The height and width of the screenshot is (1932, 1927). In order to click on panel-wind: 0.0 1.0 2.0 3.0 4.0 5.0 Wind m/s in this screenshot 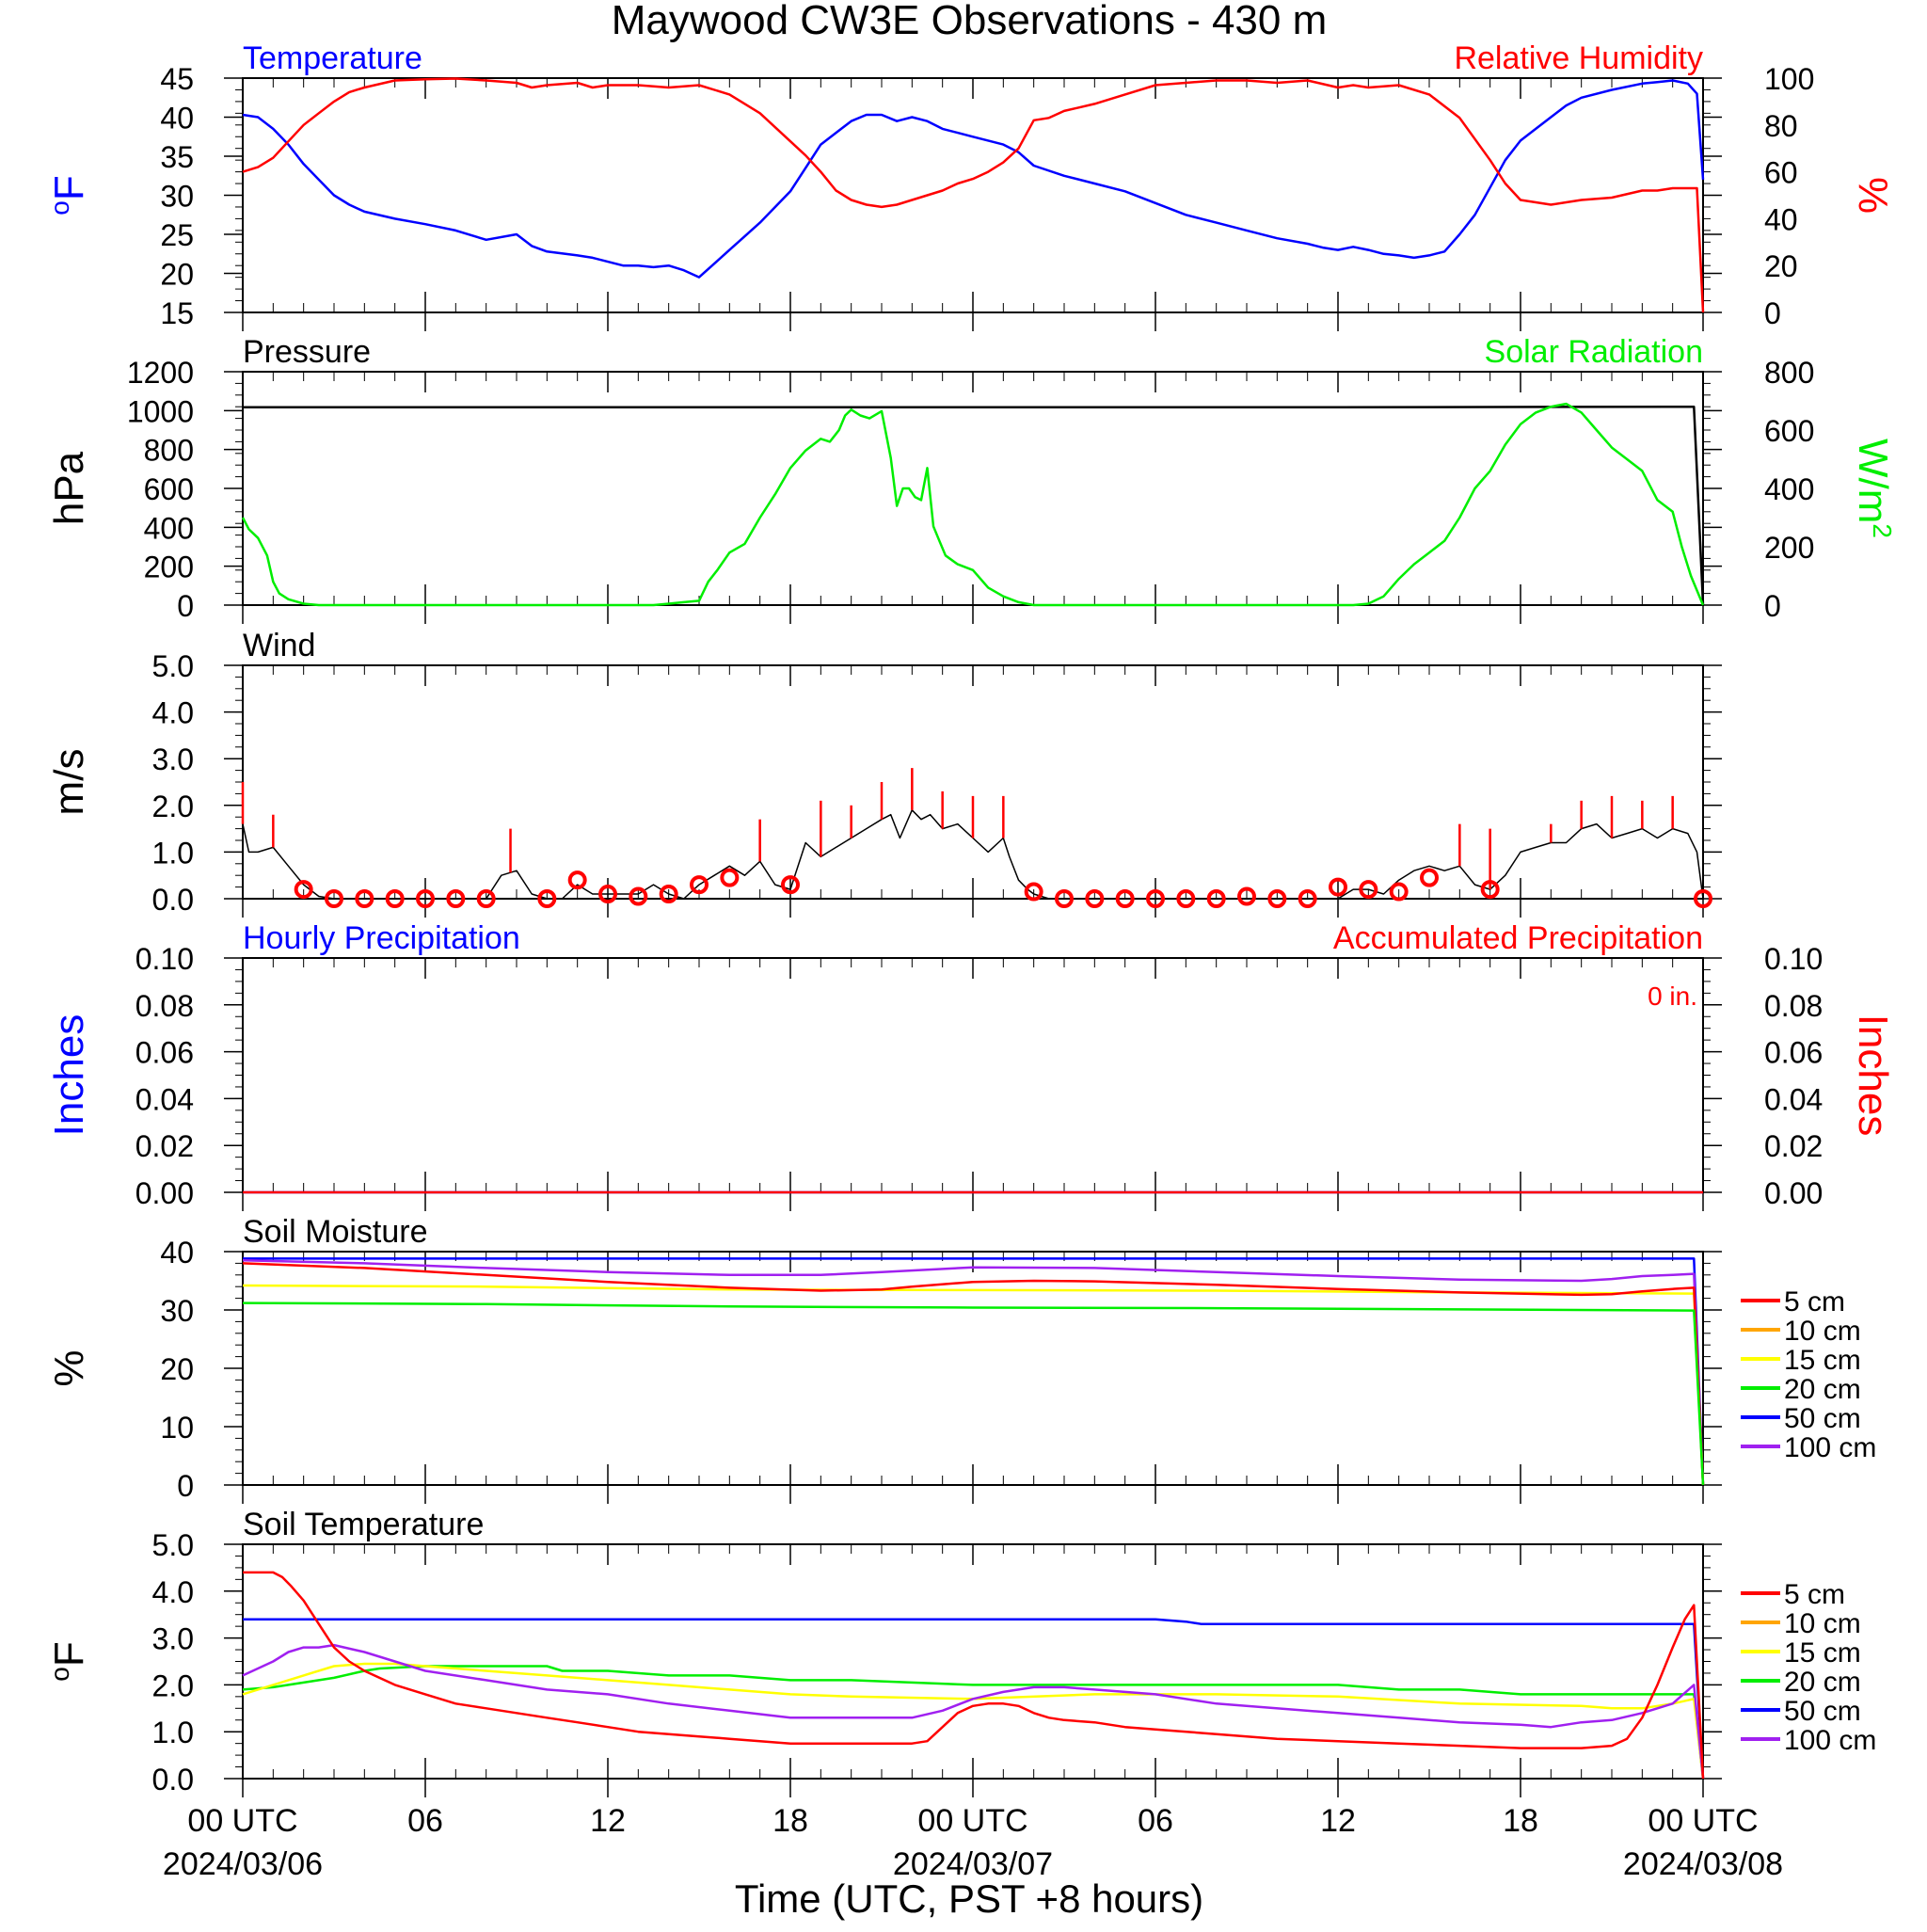, I will do `click(884, 773)`.